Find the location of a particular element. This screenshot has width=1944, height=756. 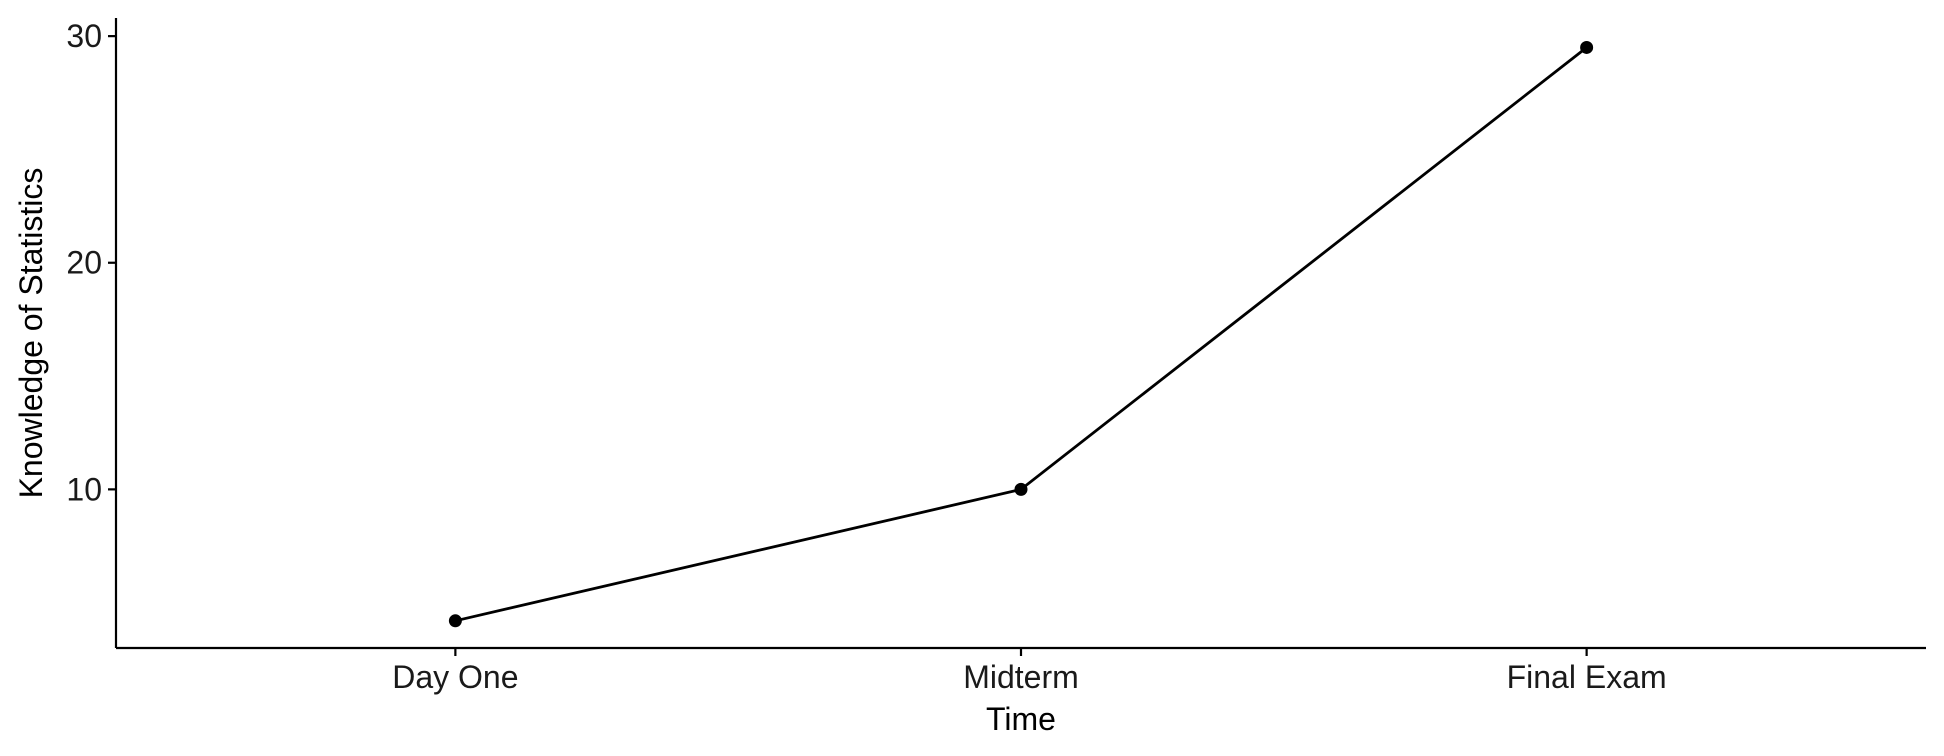

x-tick-label: Day One is located at coordinates (455, 677).